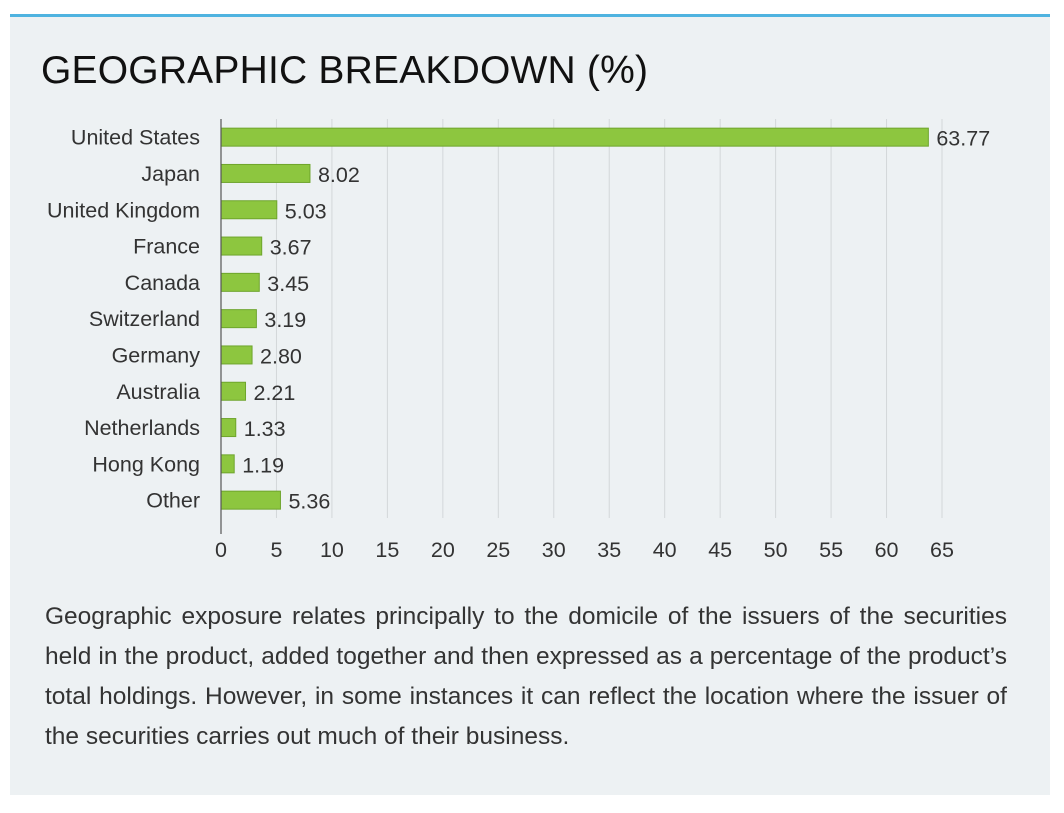  I want to click on value-label: 3.67, so click(291, 248).